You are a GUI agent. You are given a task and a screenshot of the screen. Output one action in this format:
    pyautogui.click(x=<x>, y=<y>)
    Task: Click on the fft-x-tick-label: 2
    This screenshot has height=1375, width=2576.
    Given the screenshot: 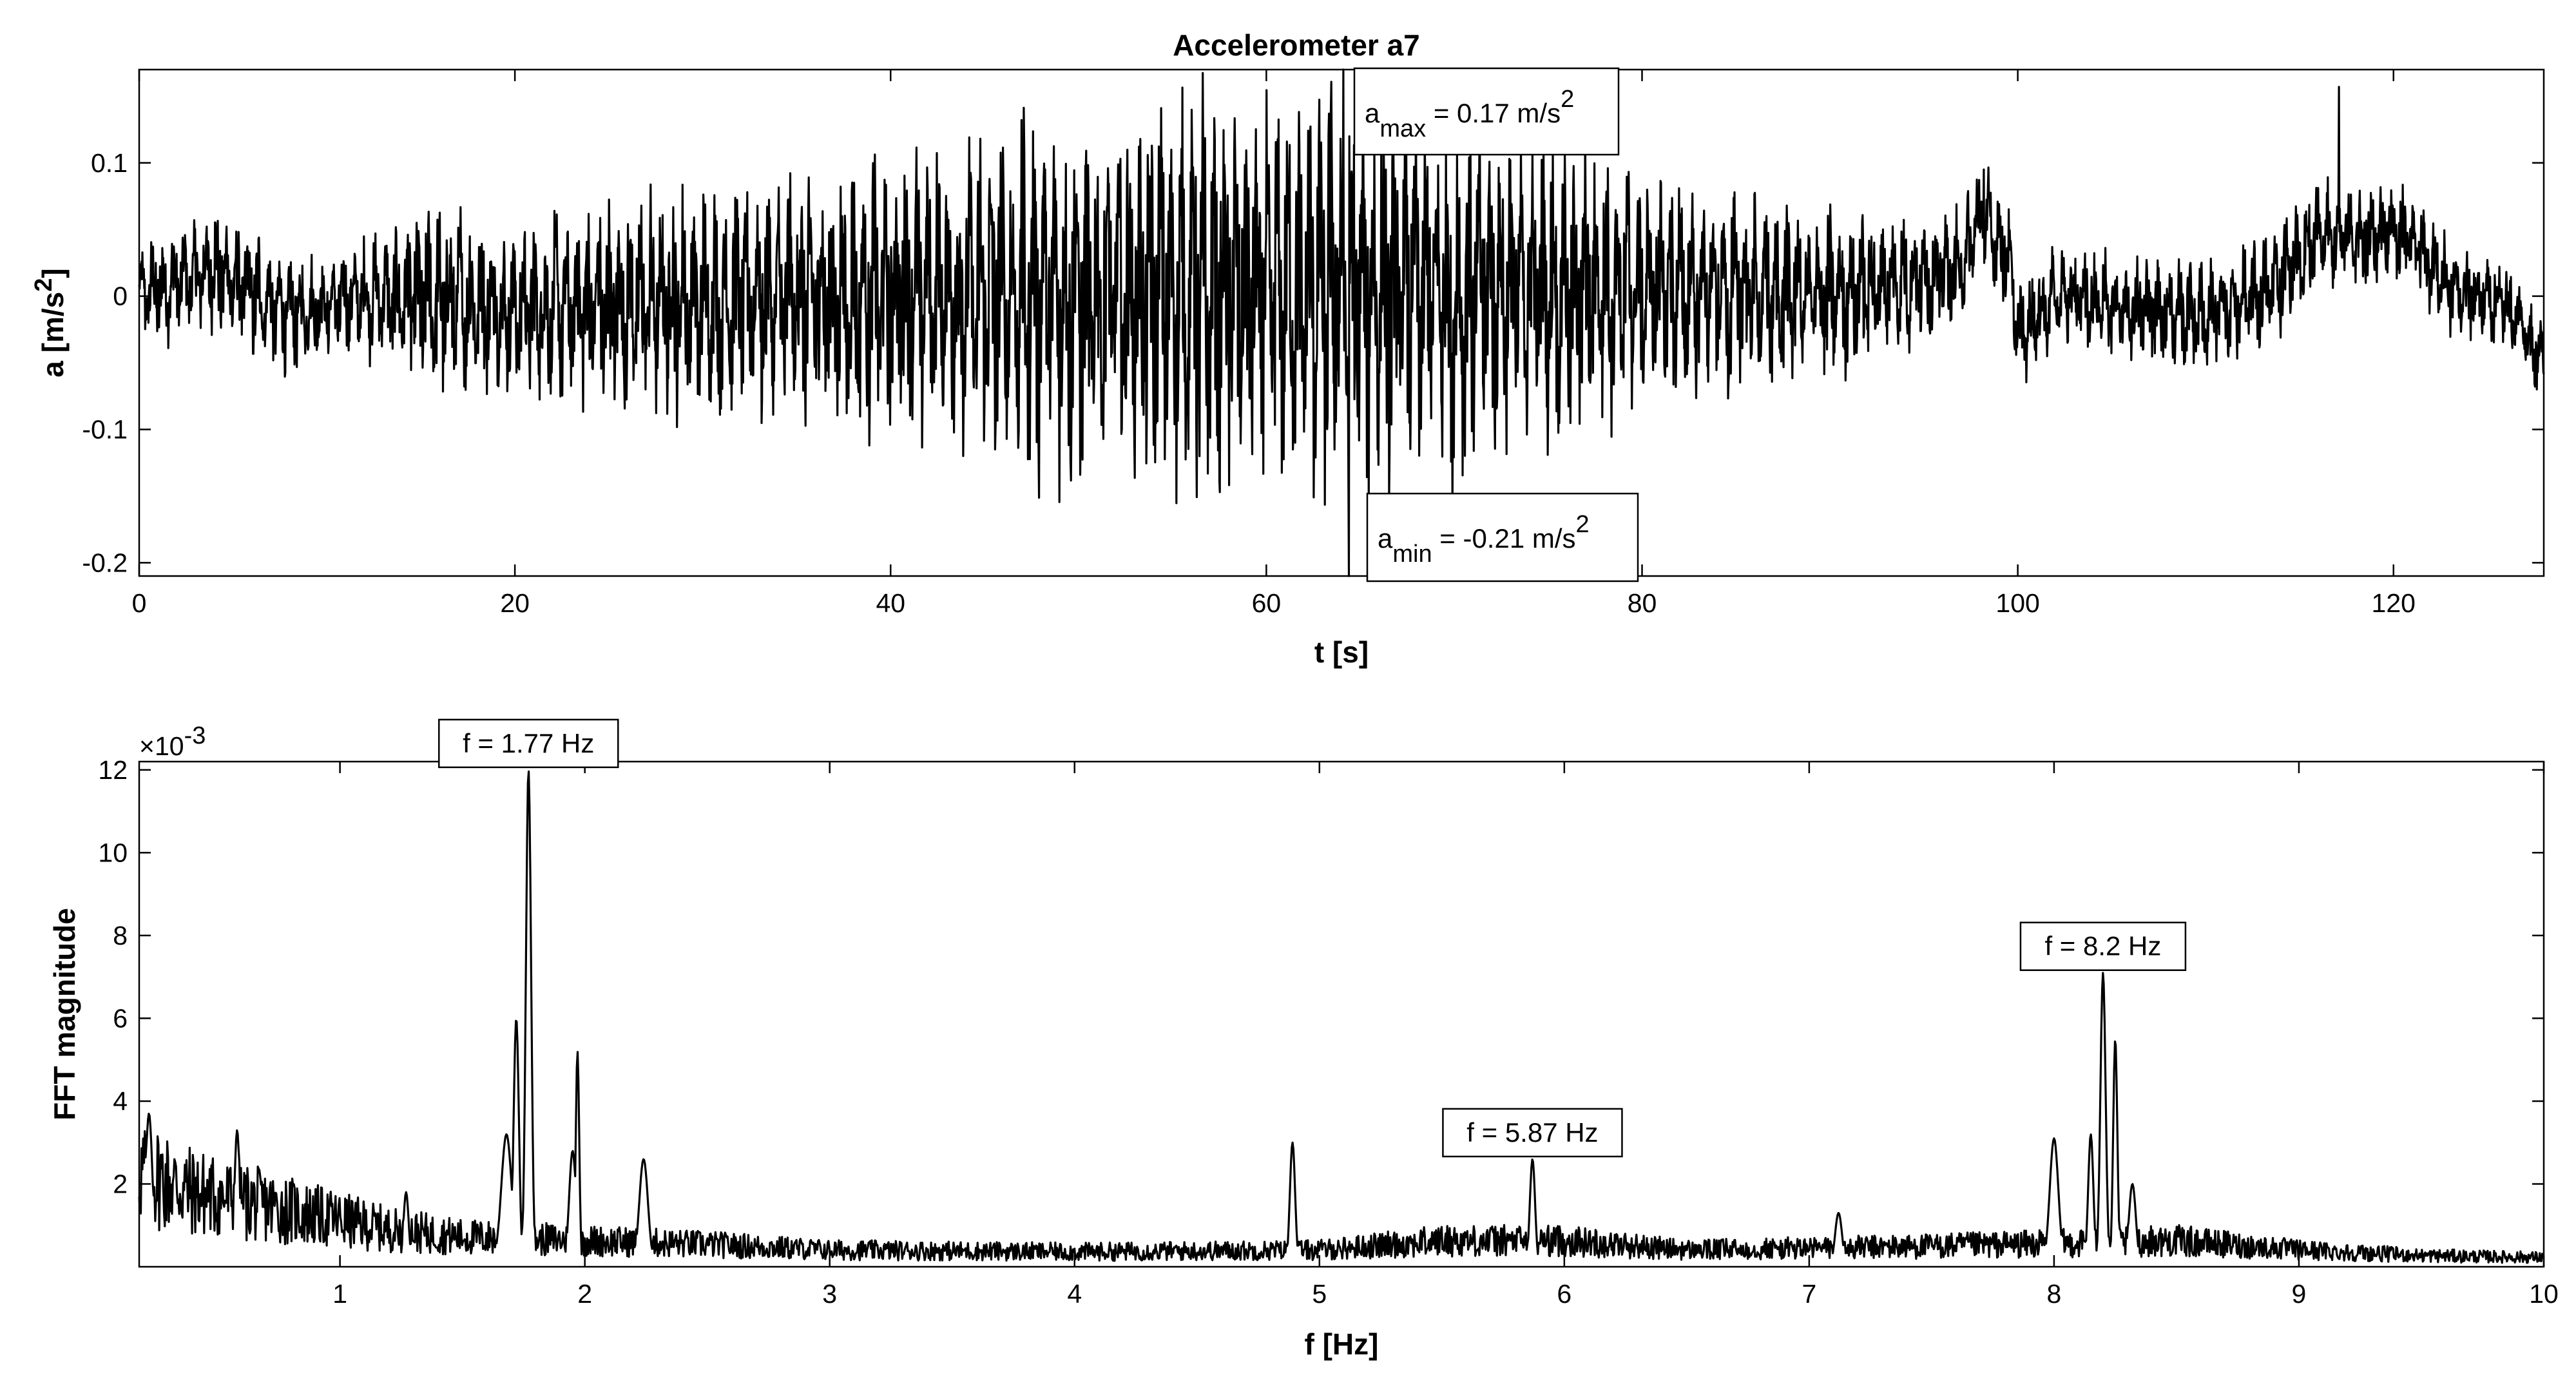 What is the action you would take?
    pyautogui.click(x=584, y=1294)
    